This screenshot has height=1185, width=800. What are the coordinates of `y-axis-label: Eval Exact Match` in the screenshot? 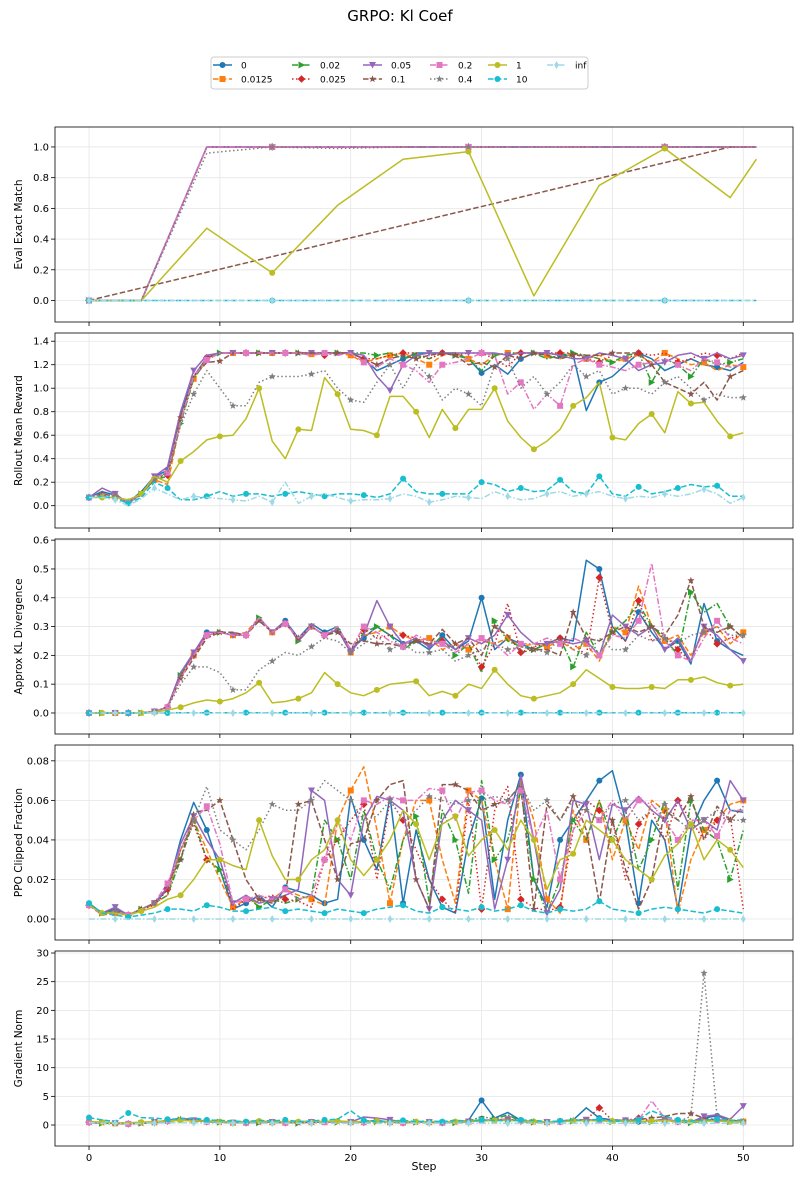 It's located at (19, 224).